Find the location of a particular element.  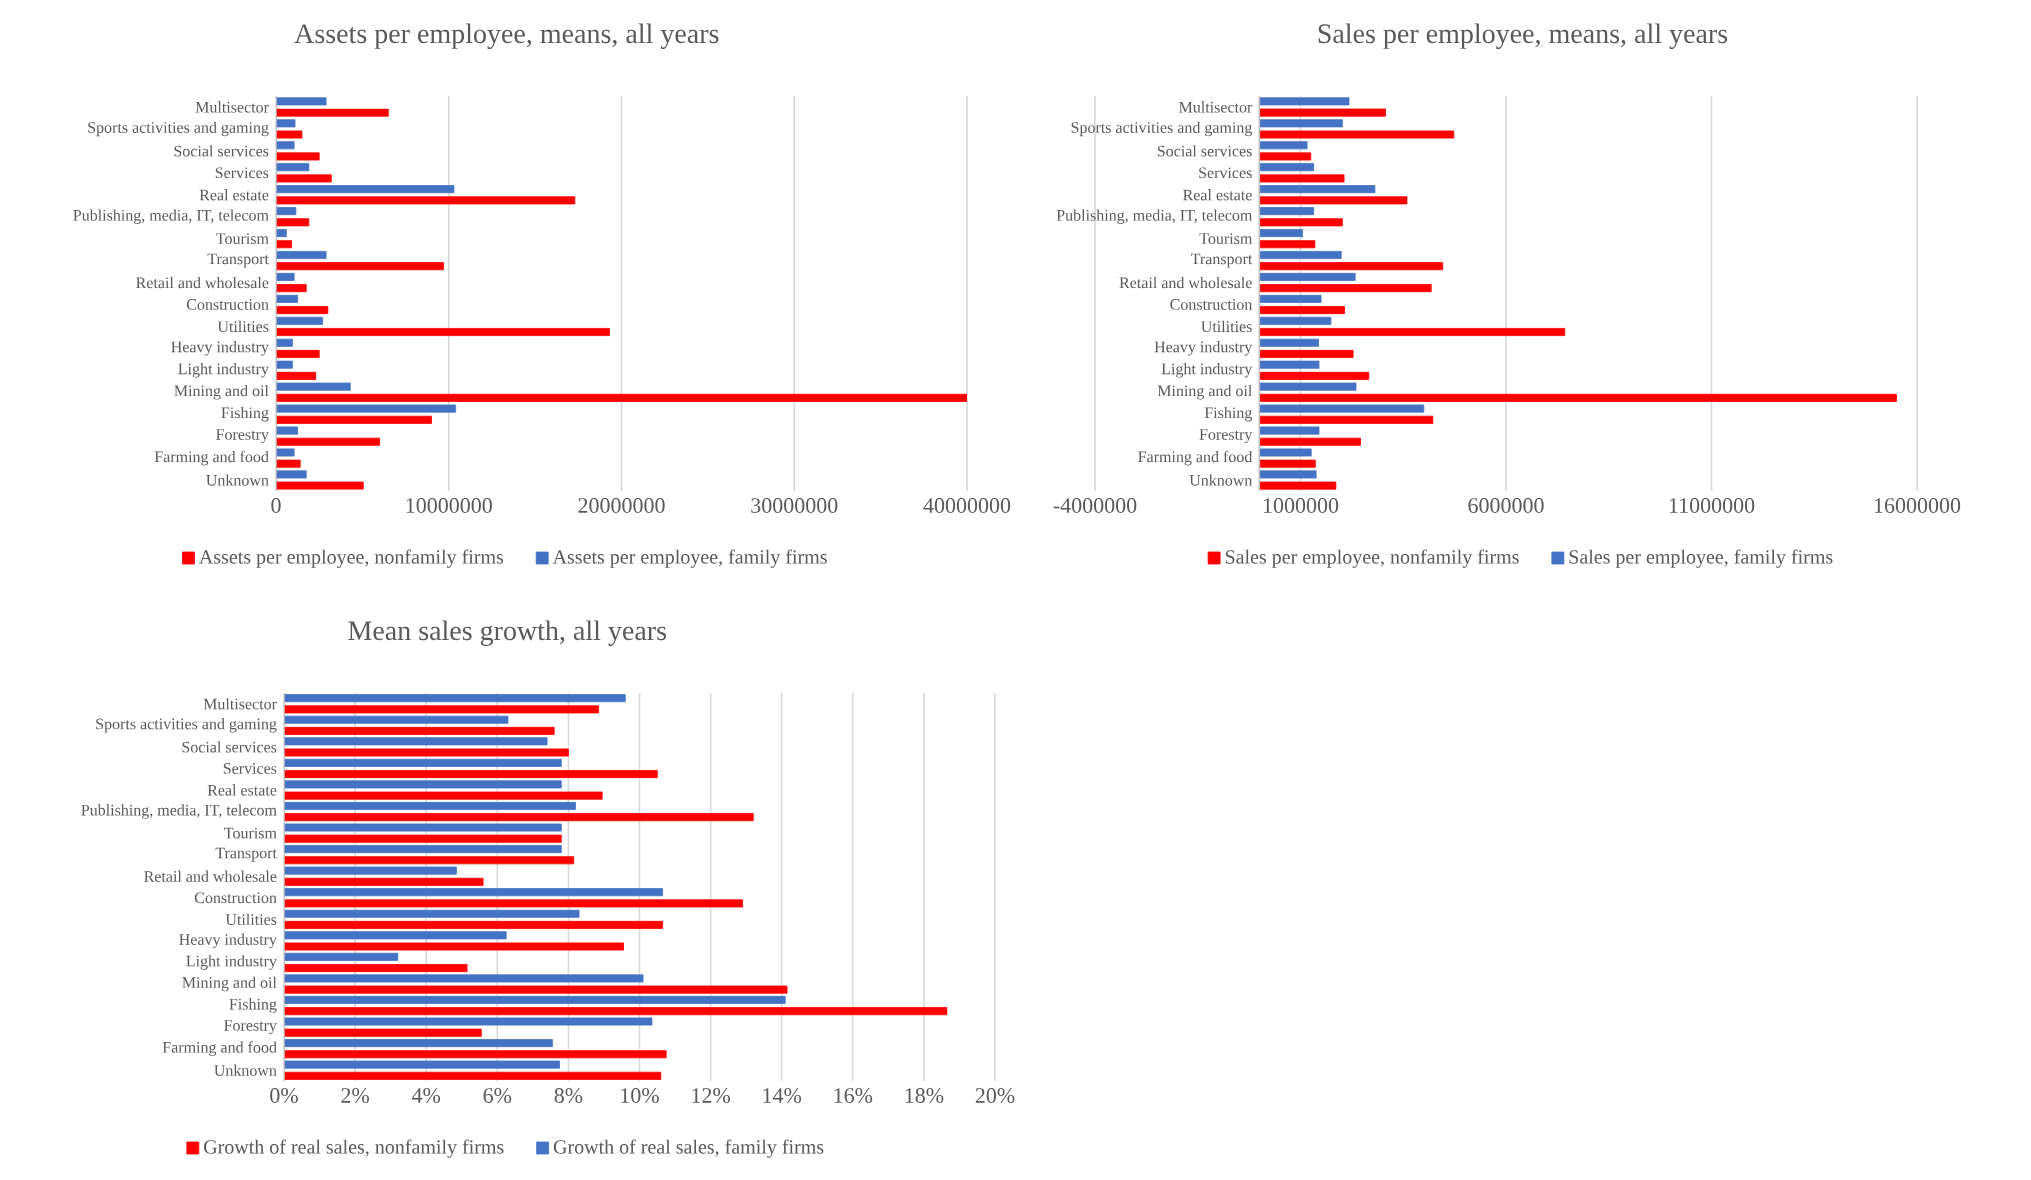

y-tick-label: Farming and food is located at coordinates (219, 1049).